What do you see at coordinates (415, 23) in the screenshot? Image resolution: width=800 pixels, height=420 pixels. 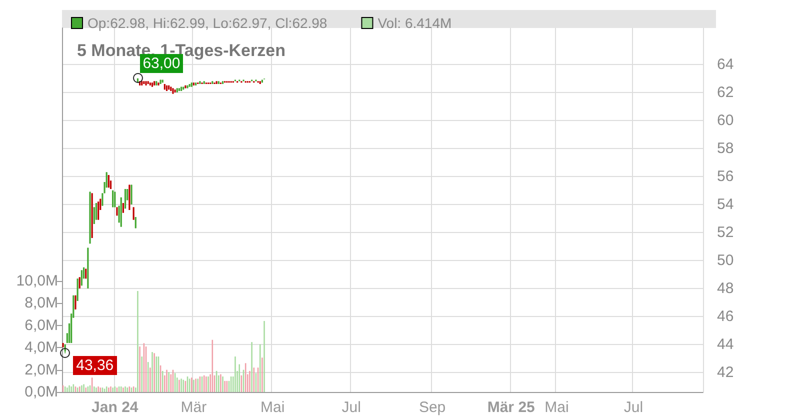 I see `legend-label: Vol: 6.414M` at bounding box center [415, 23].